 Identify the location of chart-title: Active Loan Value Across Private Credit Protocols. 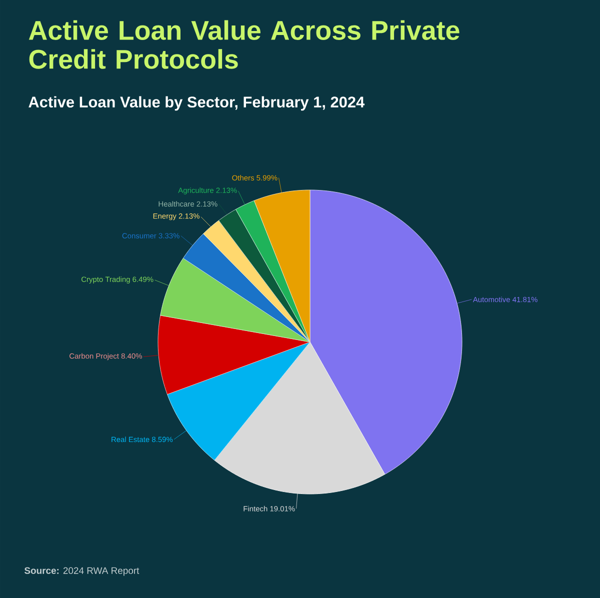
(244, 44).